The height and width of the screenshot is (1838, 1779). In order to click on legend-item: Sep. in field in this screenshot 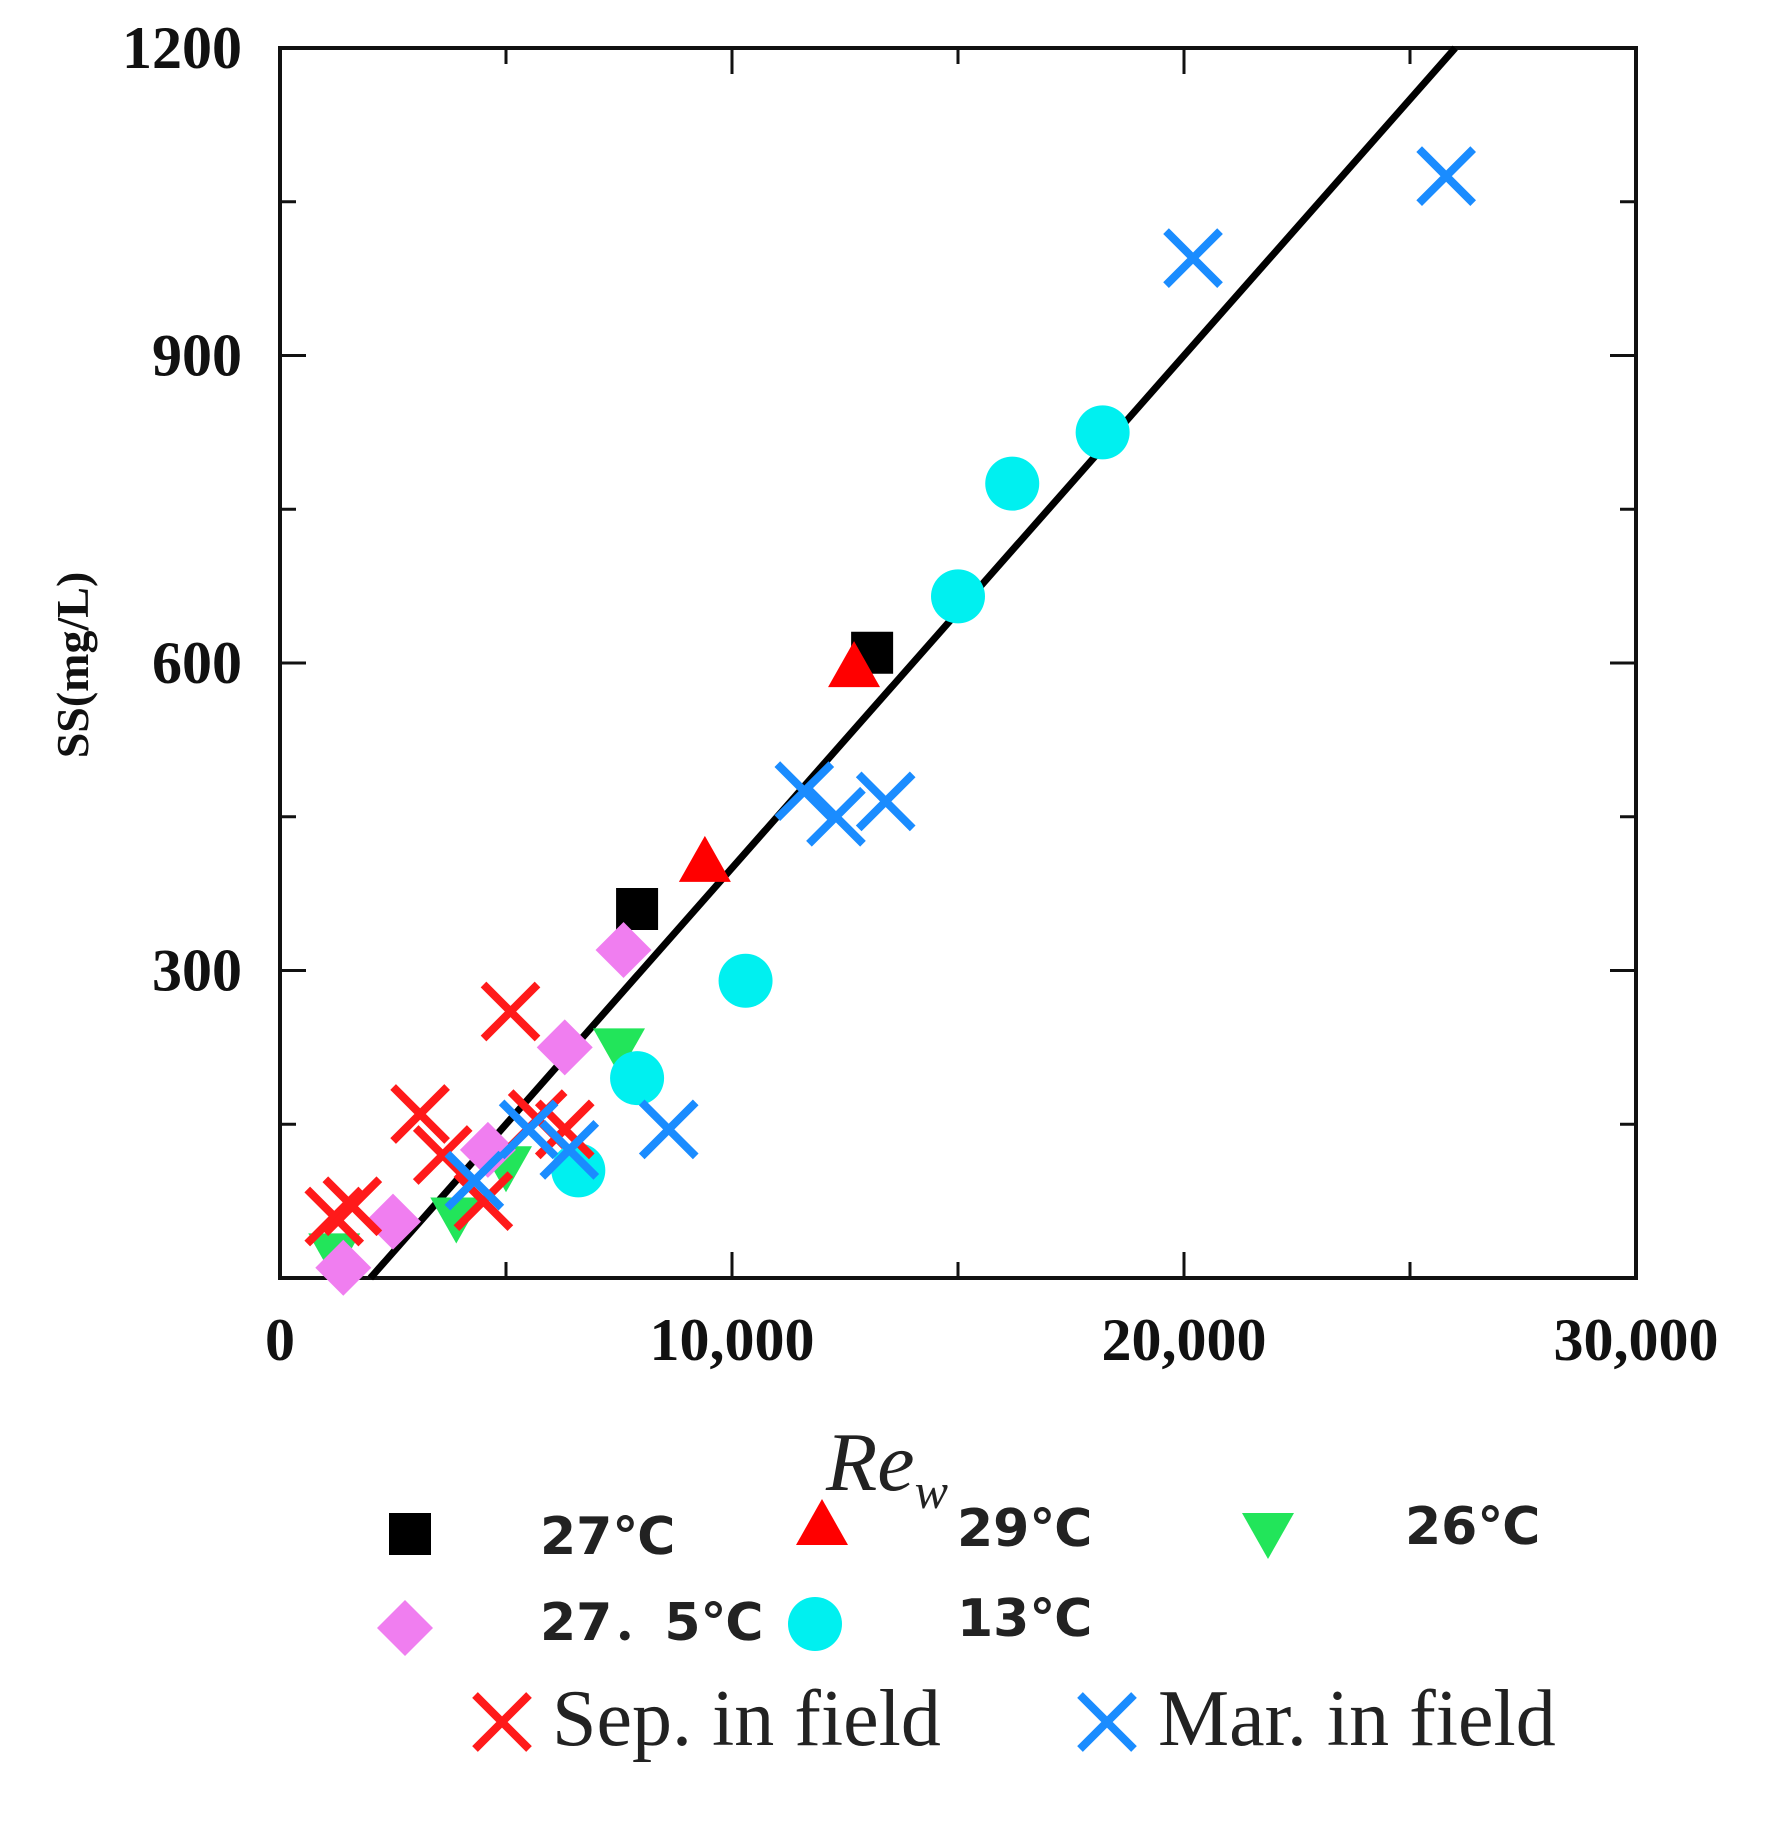, I will do `click(706, 1719)`.